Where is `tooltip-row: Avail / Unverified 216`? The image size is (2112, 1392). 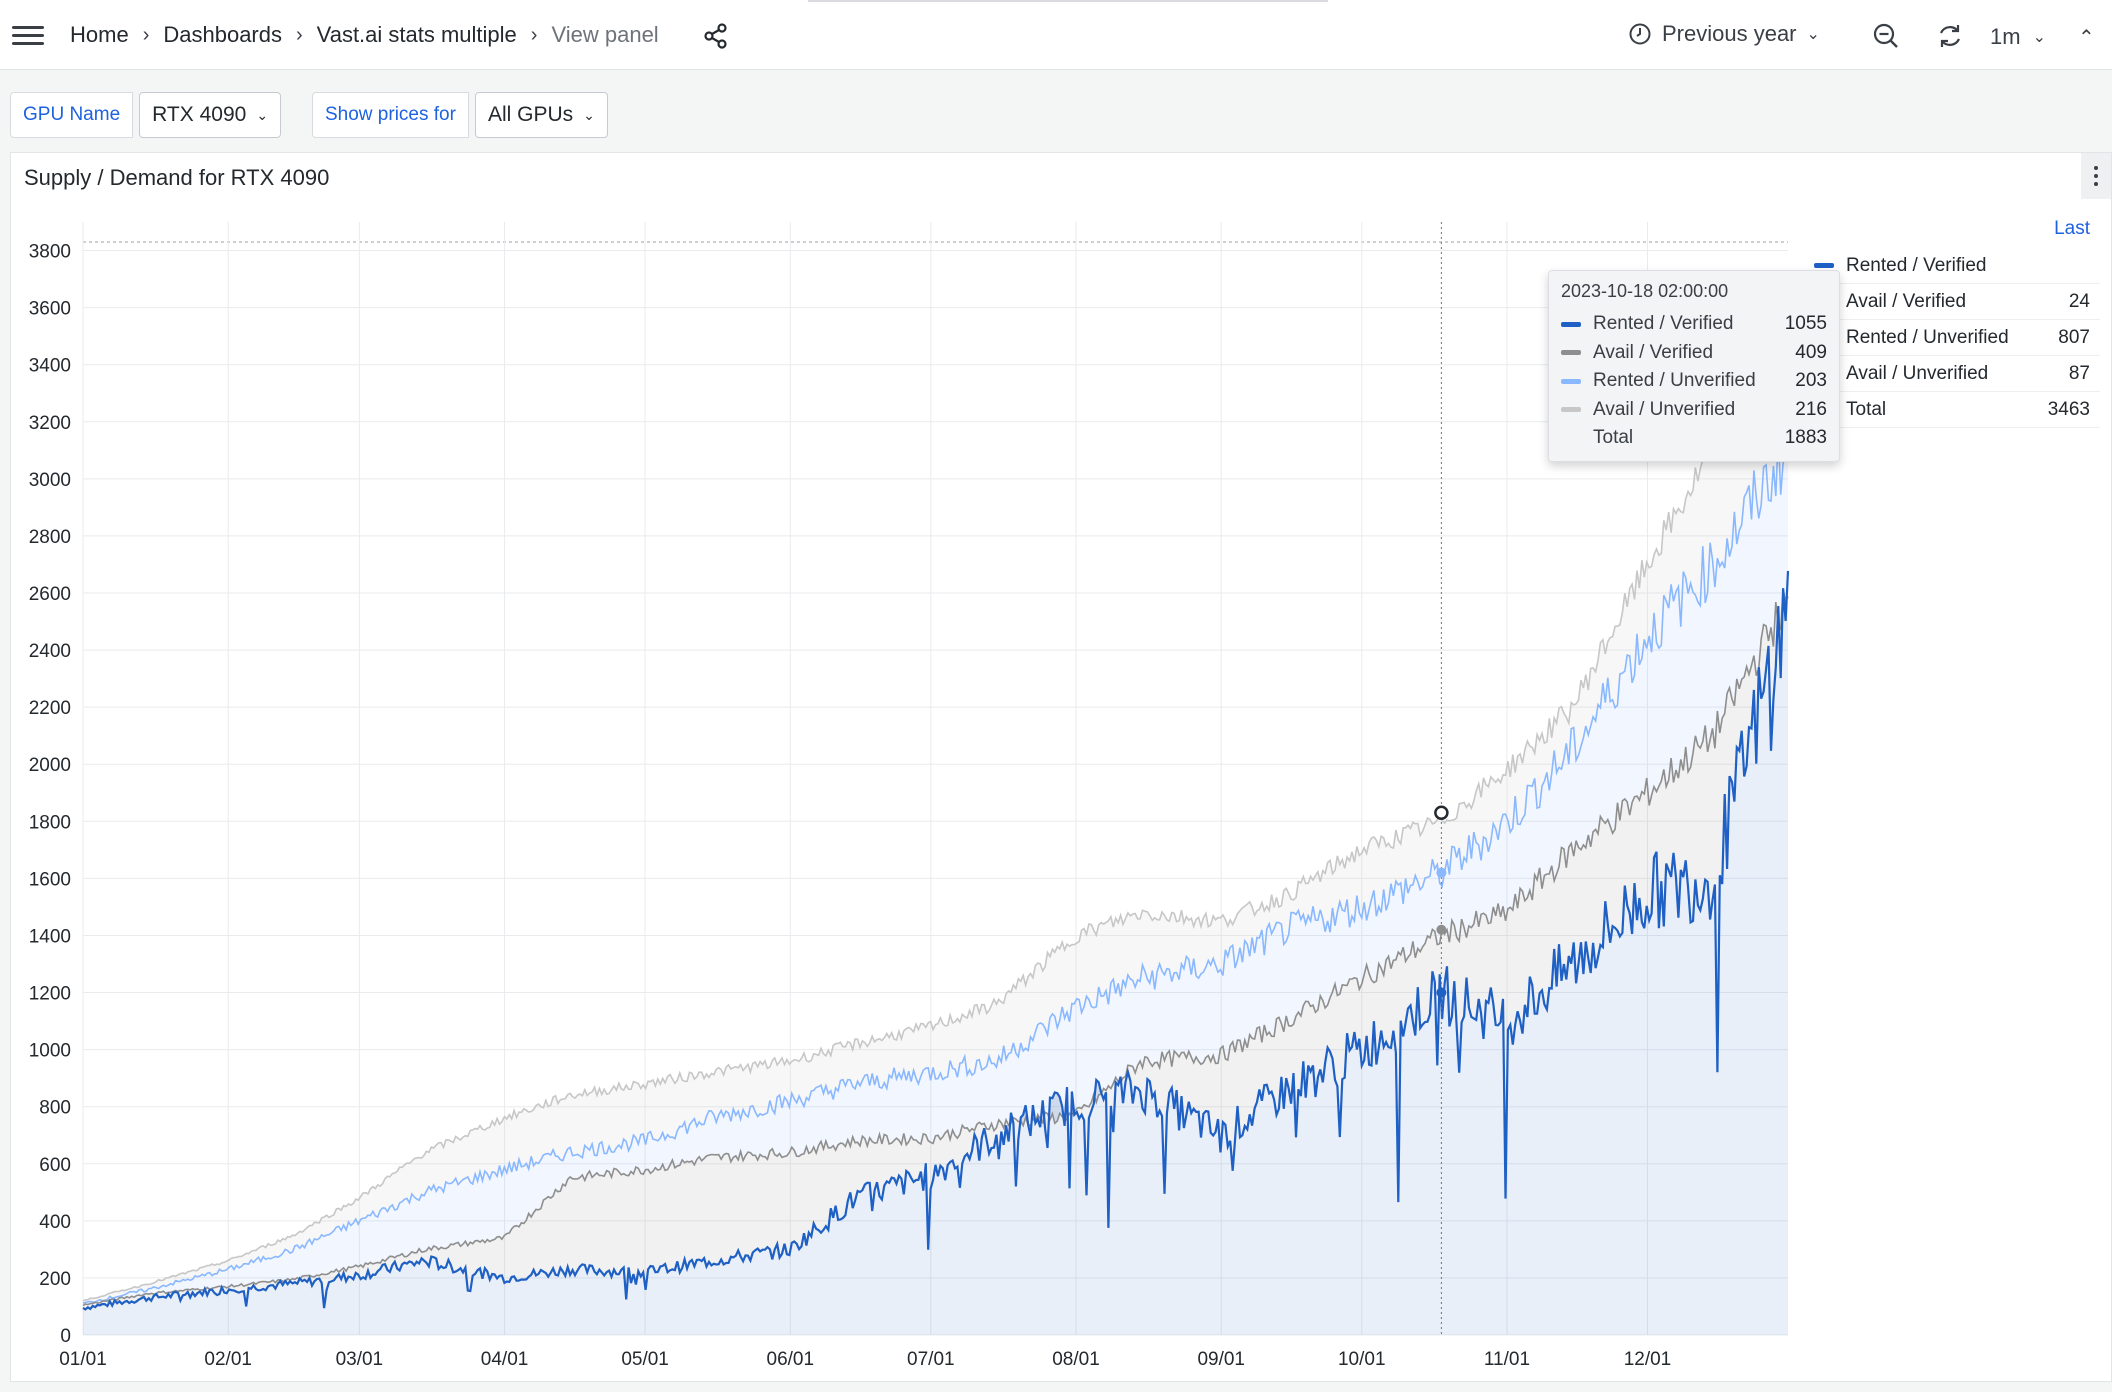
tooltip-row: Avail / Unverified 216 is located at coordinates (1694, 410).